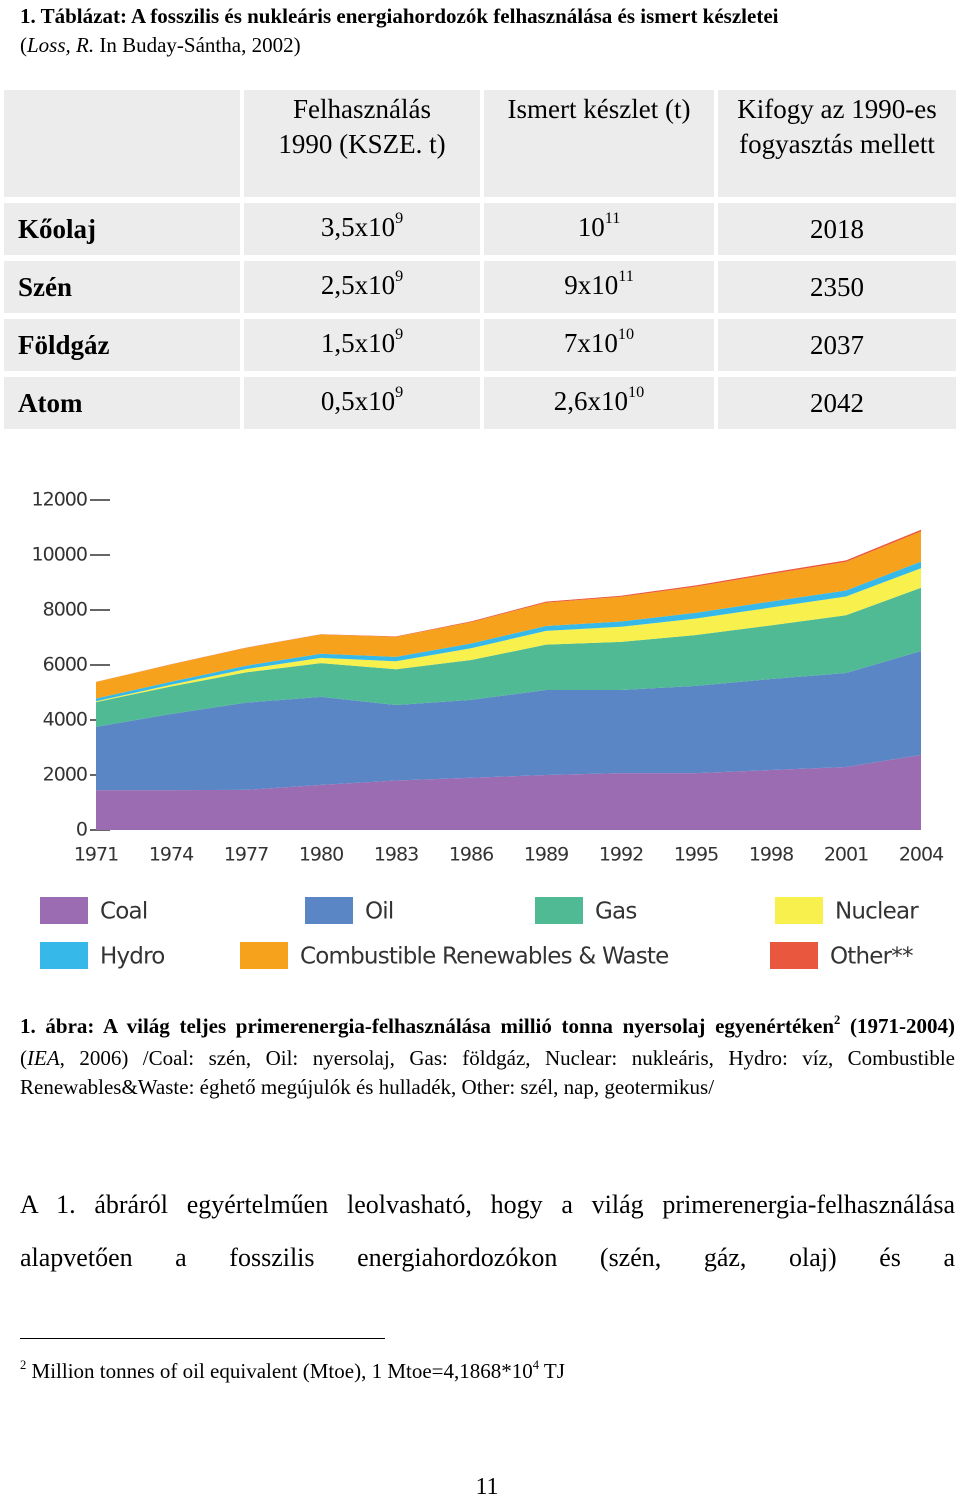 This screenshot has width=960, height=1506. Describe the element at coordinates (837, 126) in the screenshot. I see `header-text: Kifogy az 1990-es fogyasztás mellett` at that location.